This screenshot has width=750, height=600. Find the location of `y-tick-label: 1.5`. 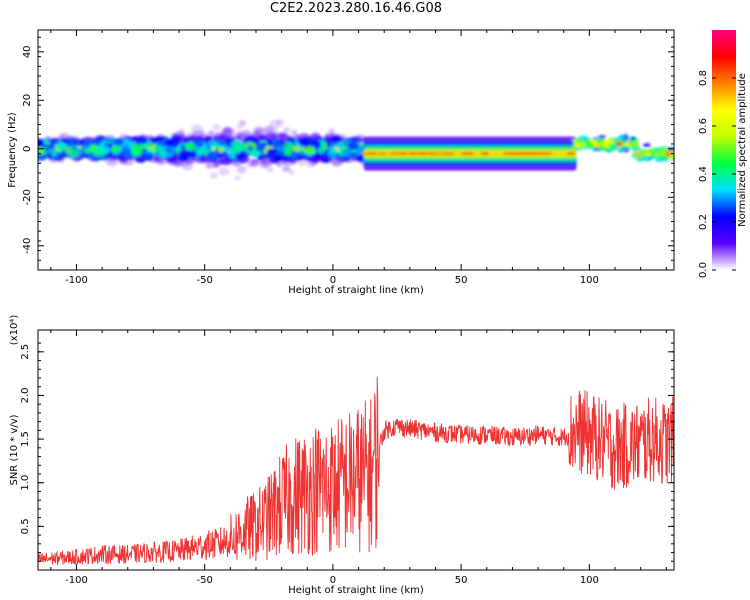

y-tick-label: 1.5 is located at coordinates (25, 439).